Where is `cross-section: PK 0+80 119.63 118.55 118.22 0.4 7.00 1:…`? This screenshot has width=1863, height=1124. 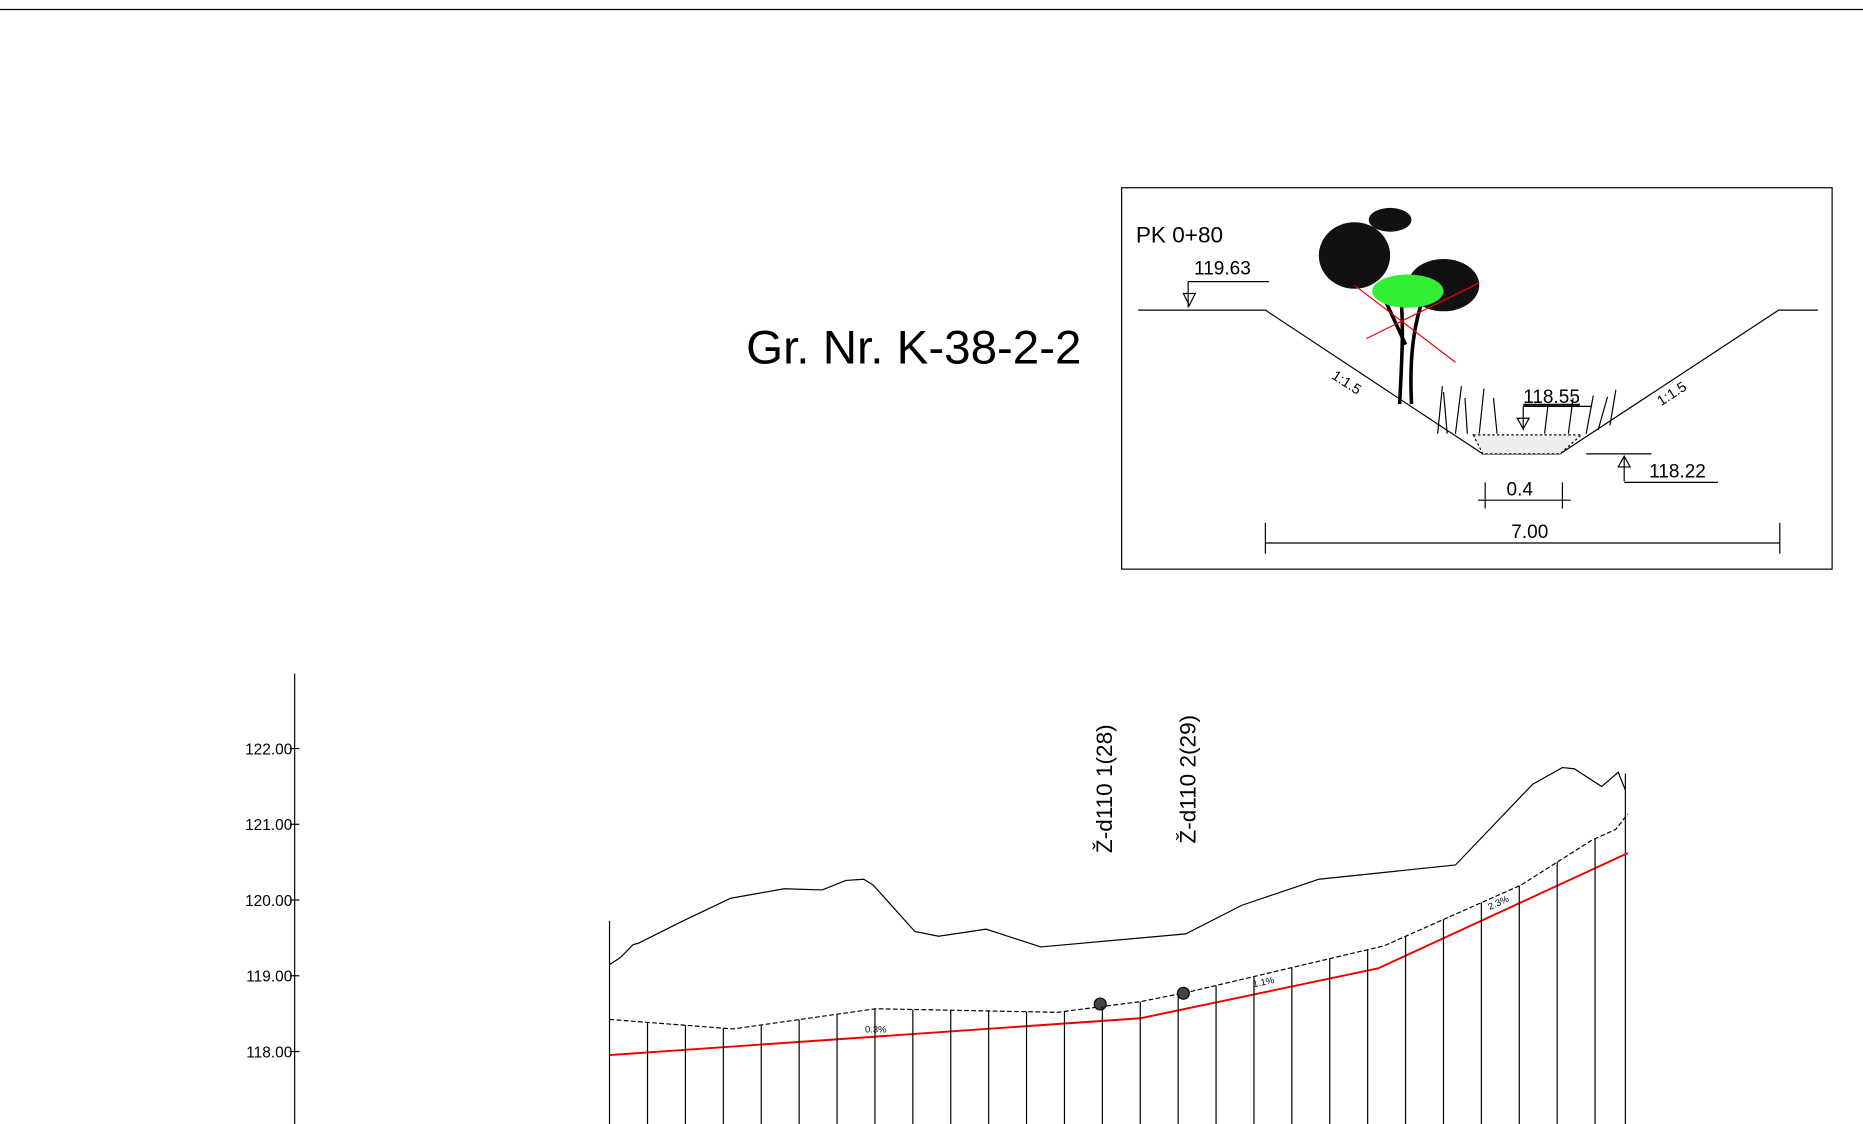
cross-section: PK 0+80 119.63 118.55 118.22 0.4 7.00 1:… is located at coordinates (1477, 378).